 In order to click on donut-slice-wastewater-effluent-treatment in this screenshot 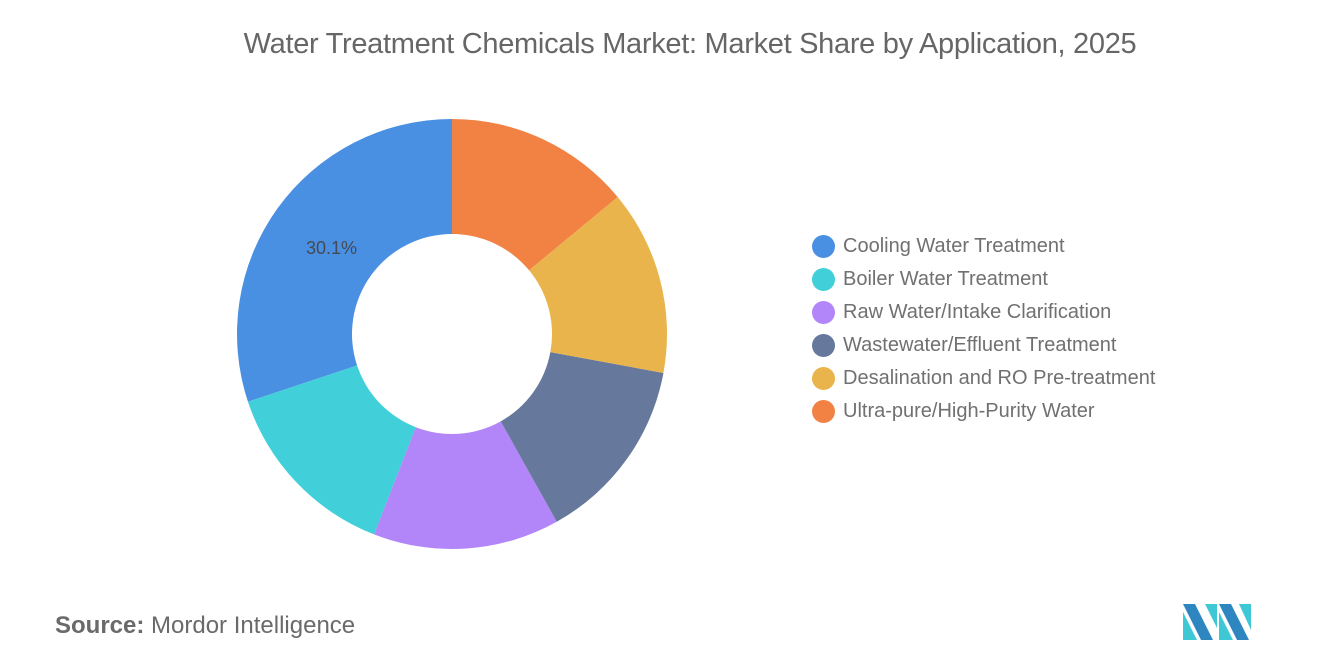, I will do `click(582, 437)`.